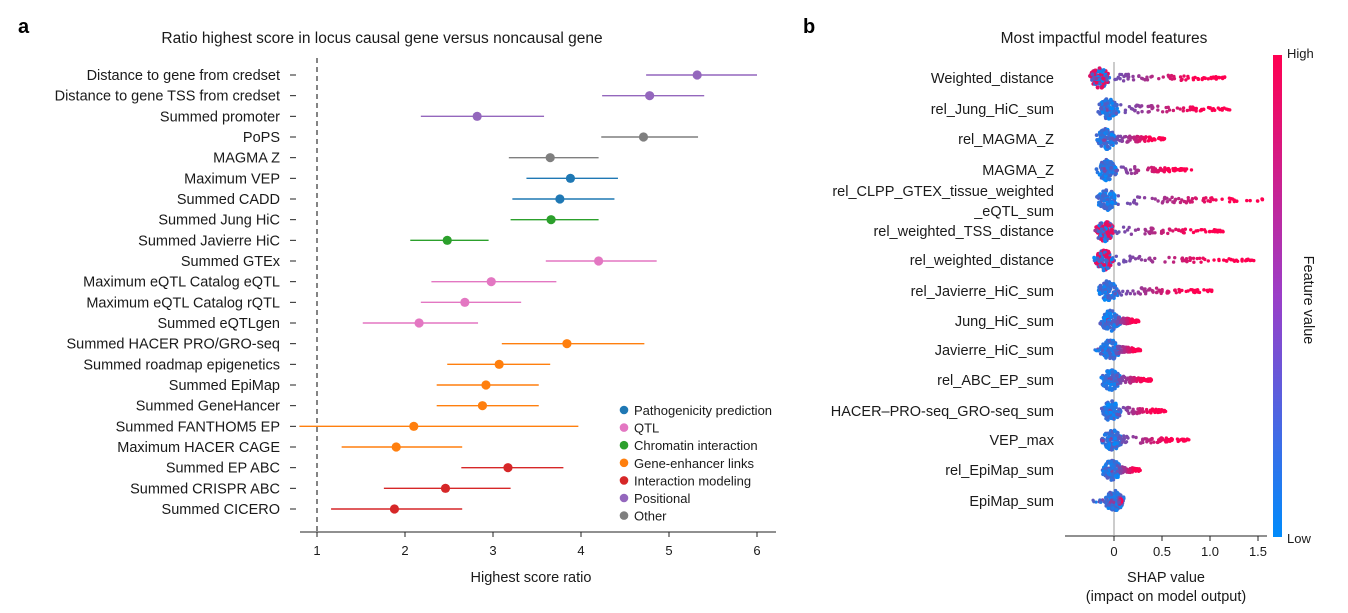  What do you see at coordinates (1308, 300) in the screenshot?
I see `colorbar-title: Feature value` at bounding box center [1308, 300].